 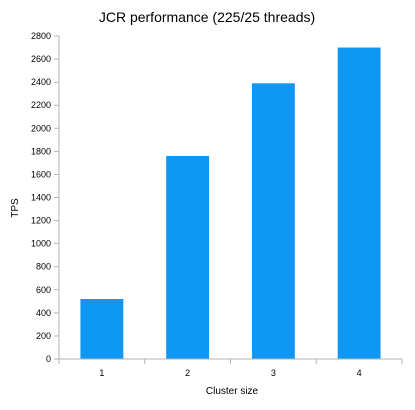 I want to click on y-axis-title: TPS, so click(x=15, y=208).